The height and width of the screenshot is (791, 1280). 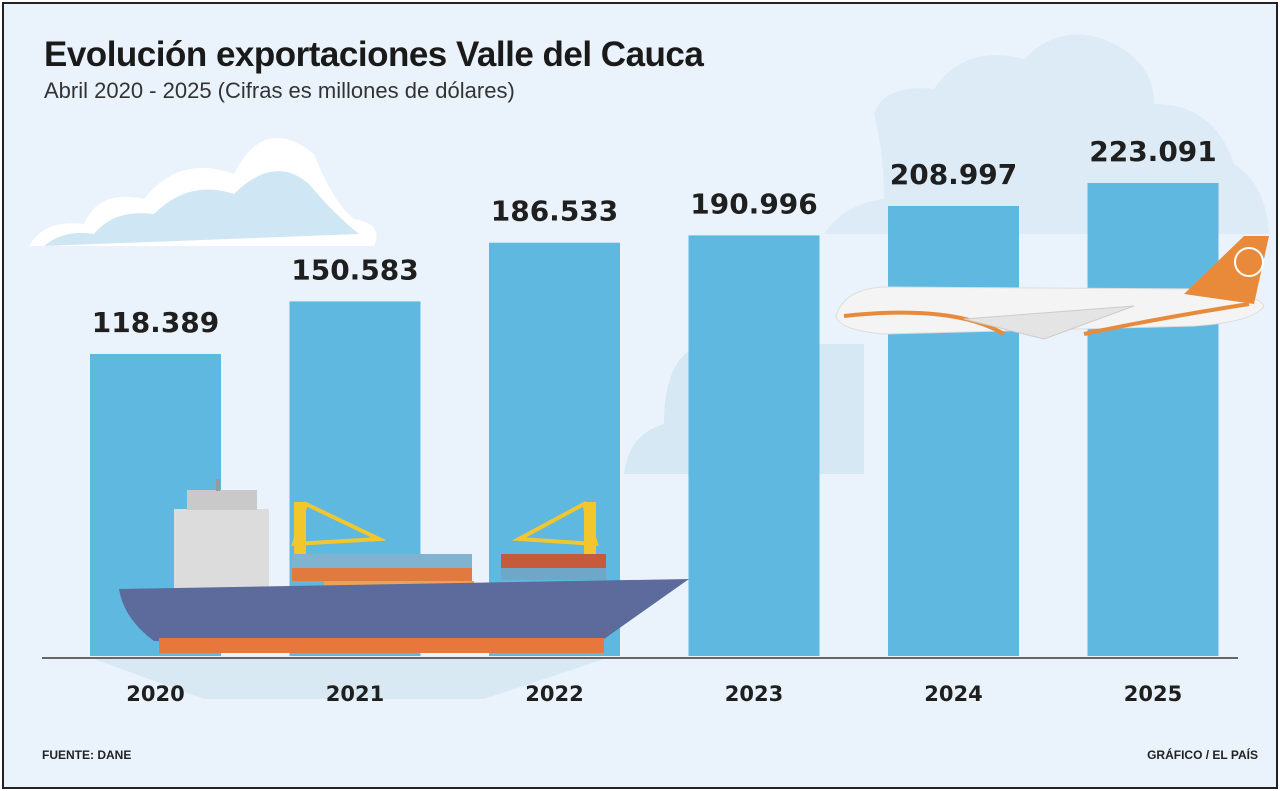 I want to click on bar-2025, so click(x=1153, y=419).